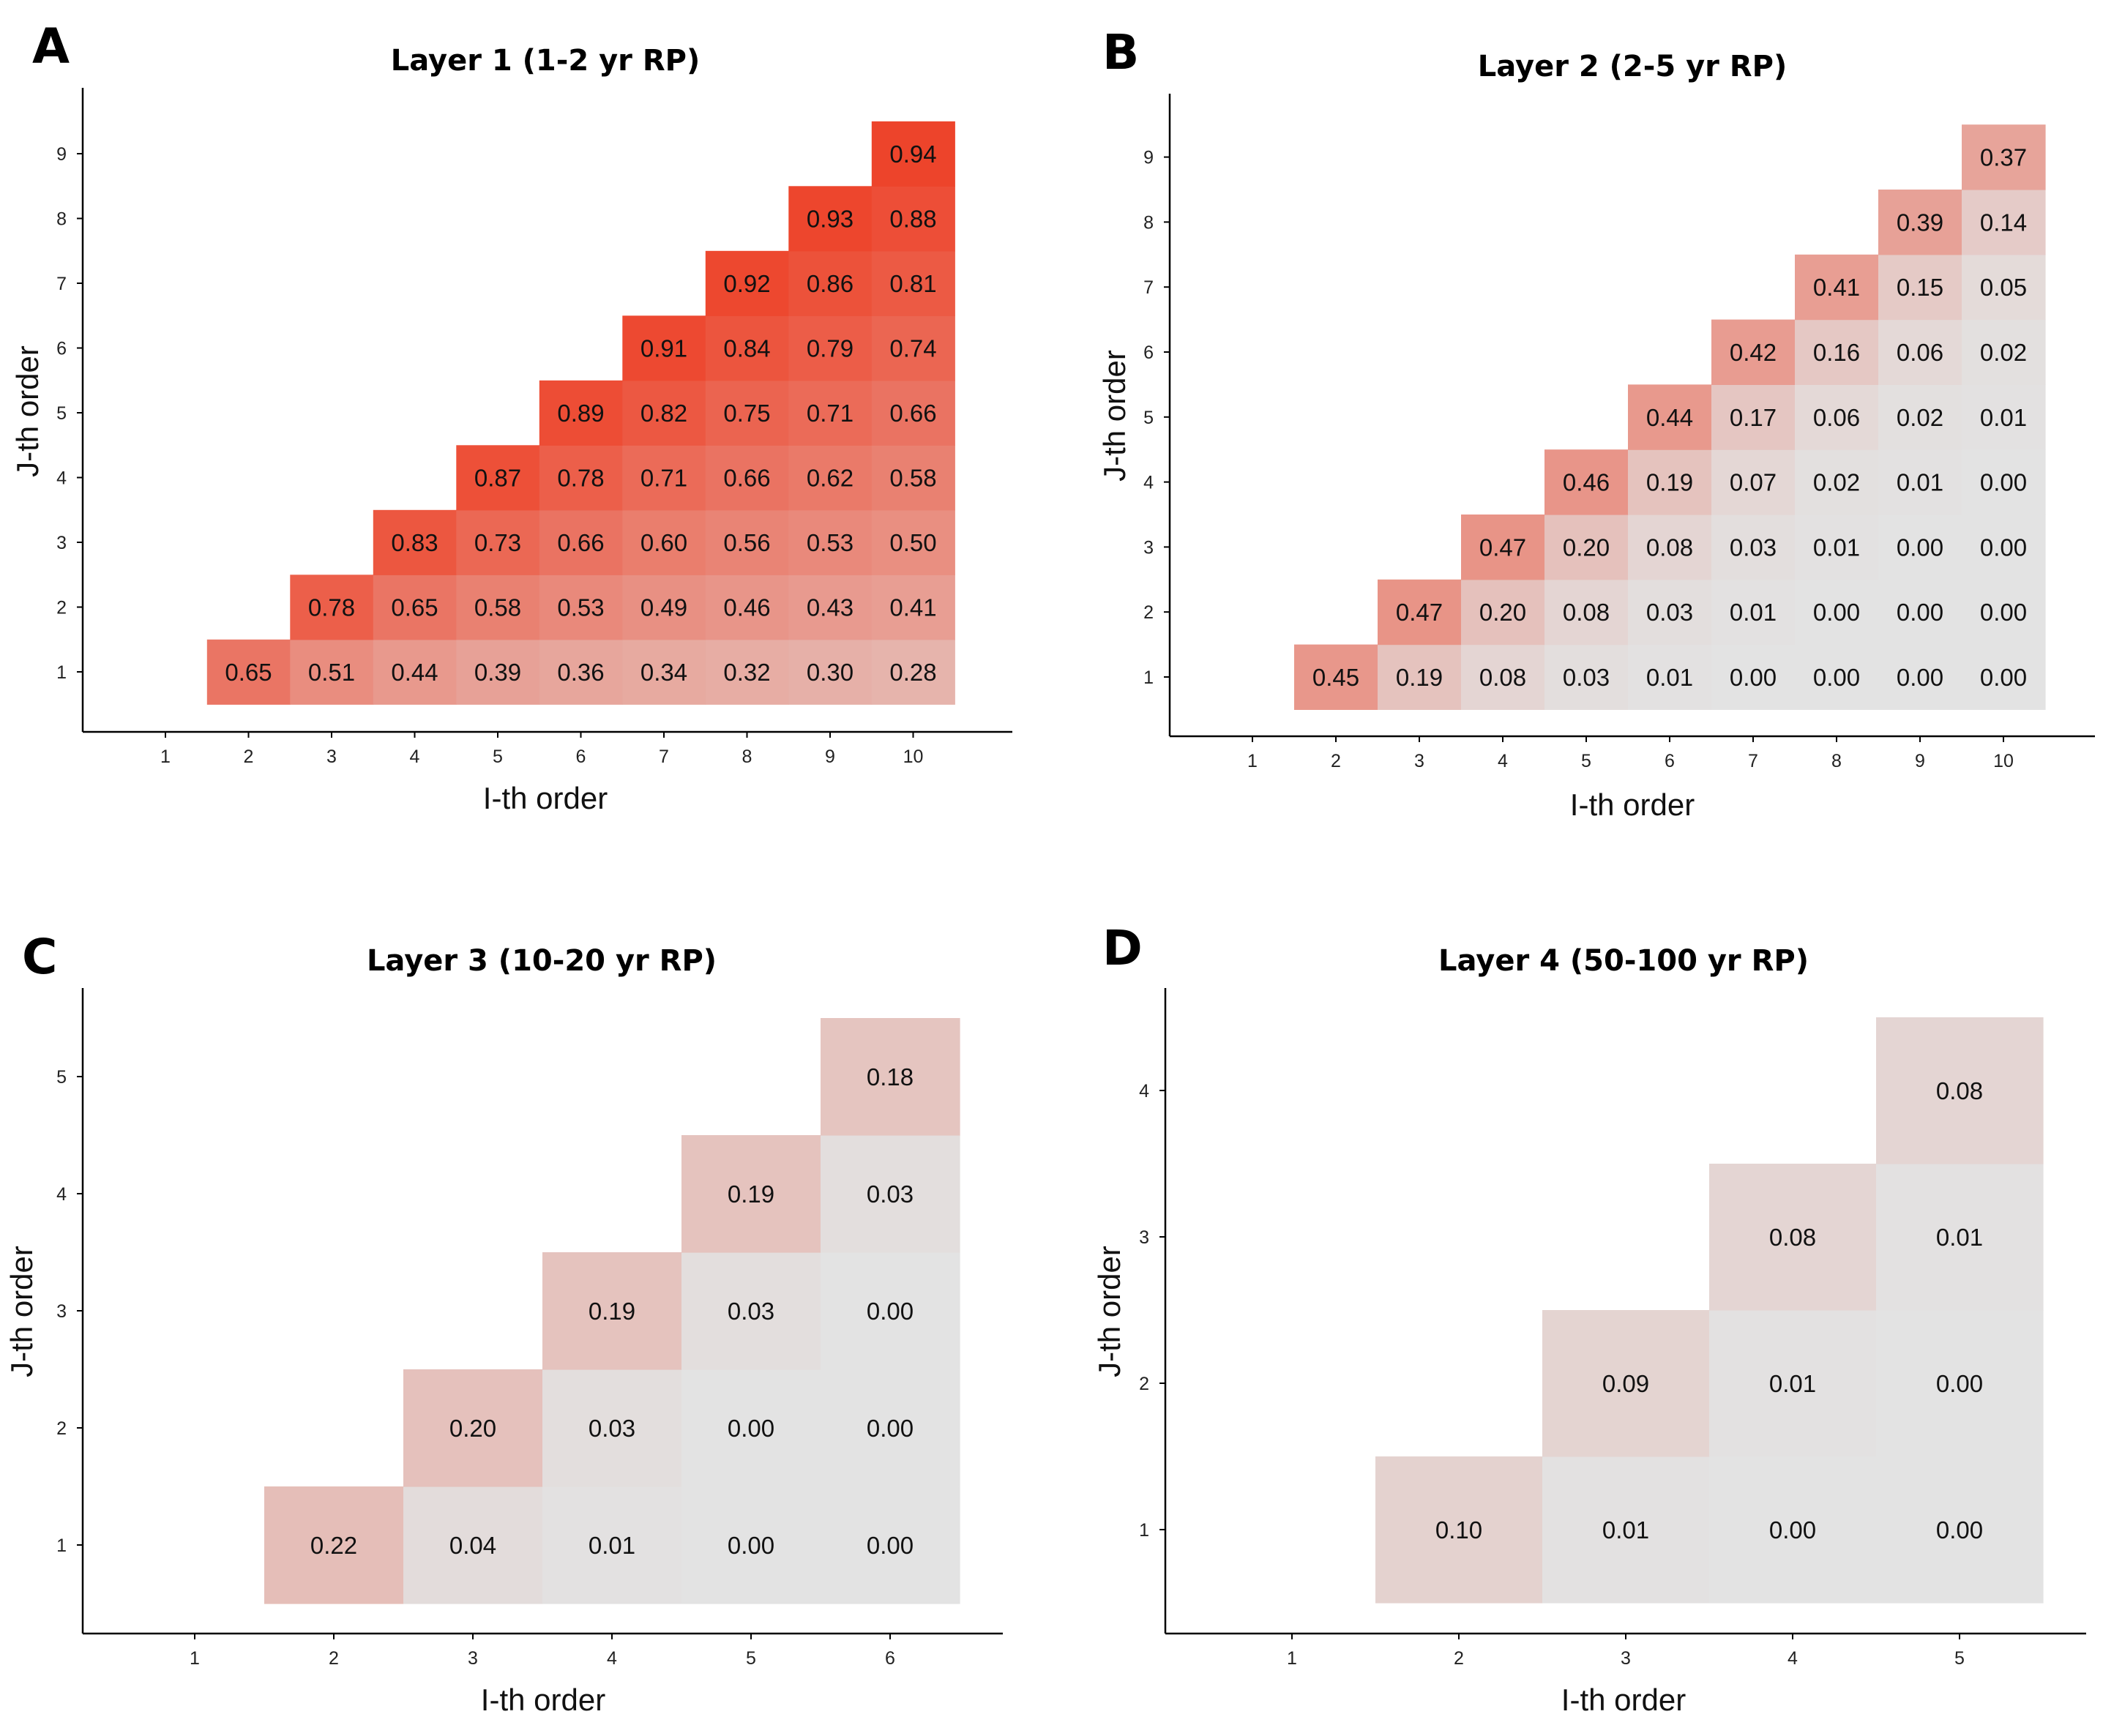 This screenshot has width=2103, height=1736. Describe the element at coordinates (498, 607) in the screenshot. I see `cell-a-i5-j2` at that location.